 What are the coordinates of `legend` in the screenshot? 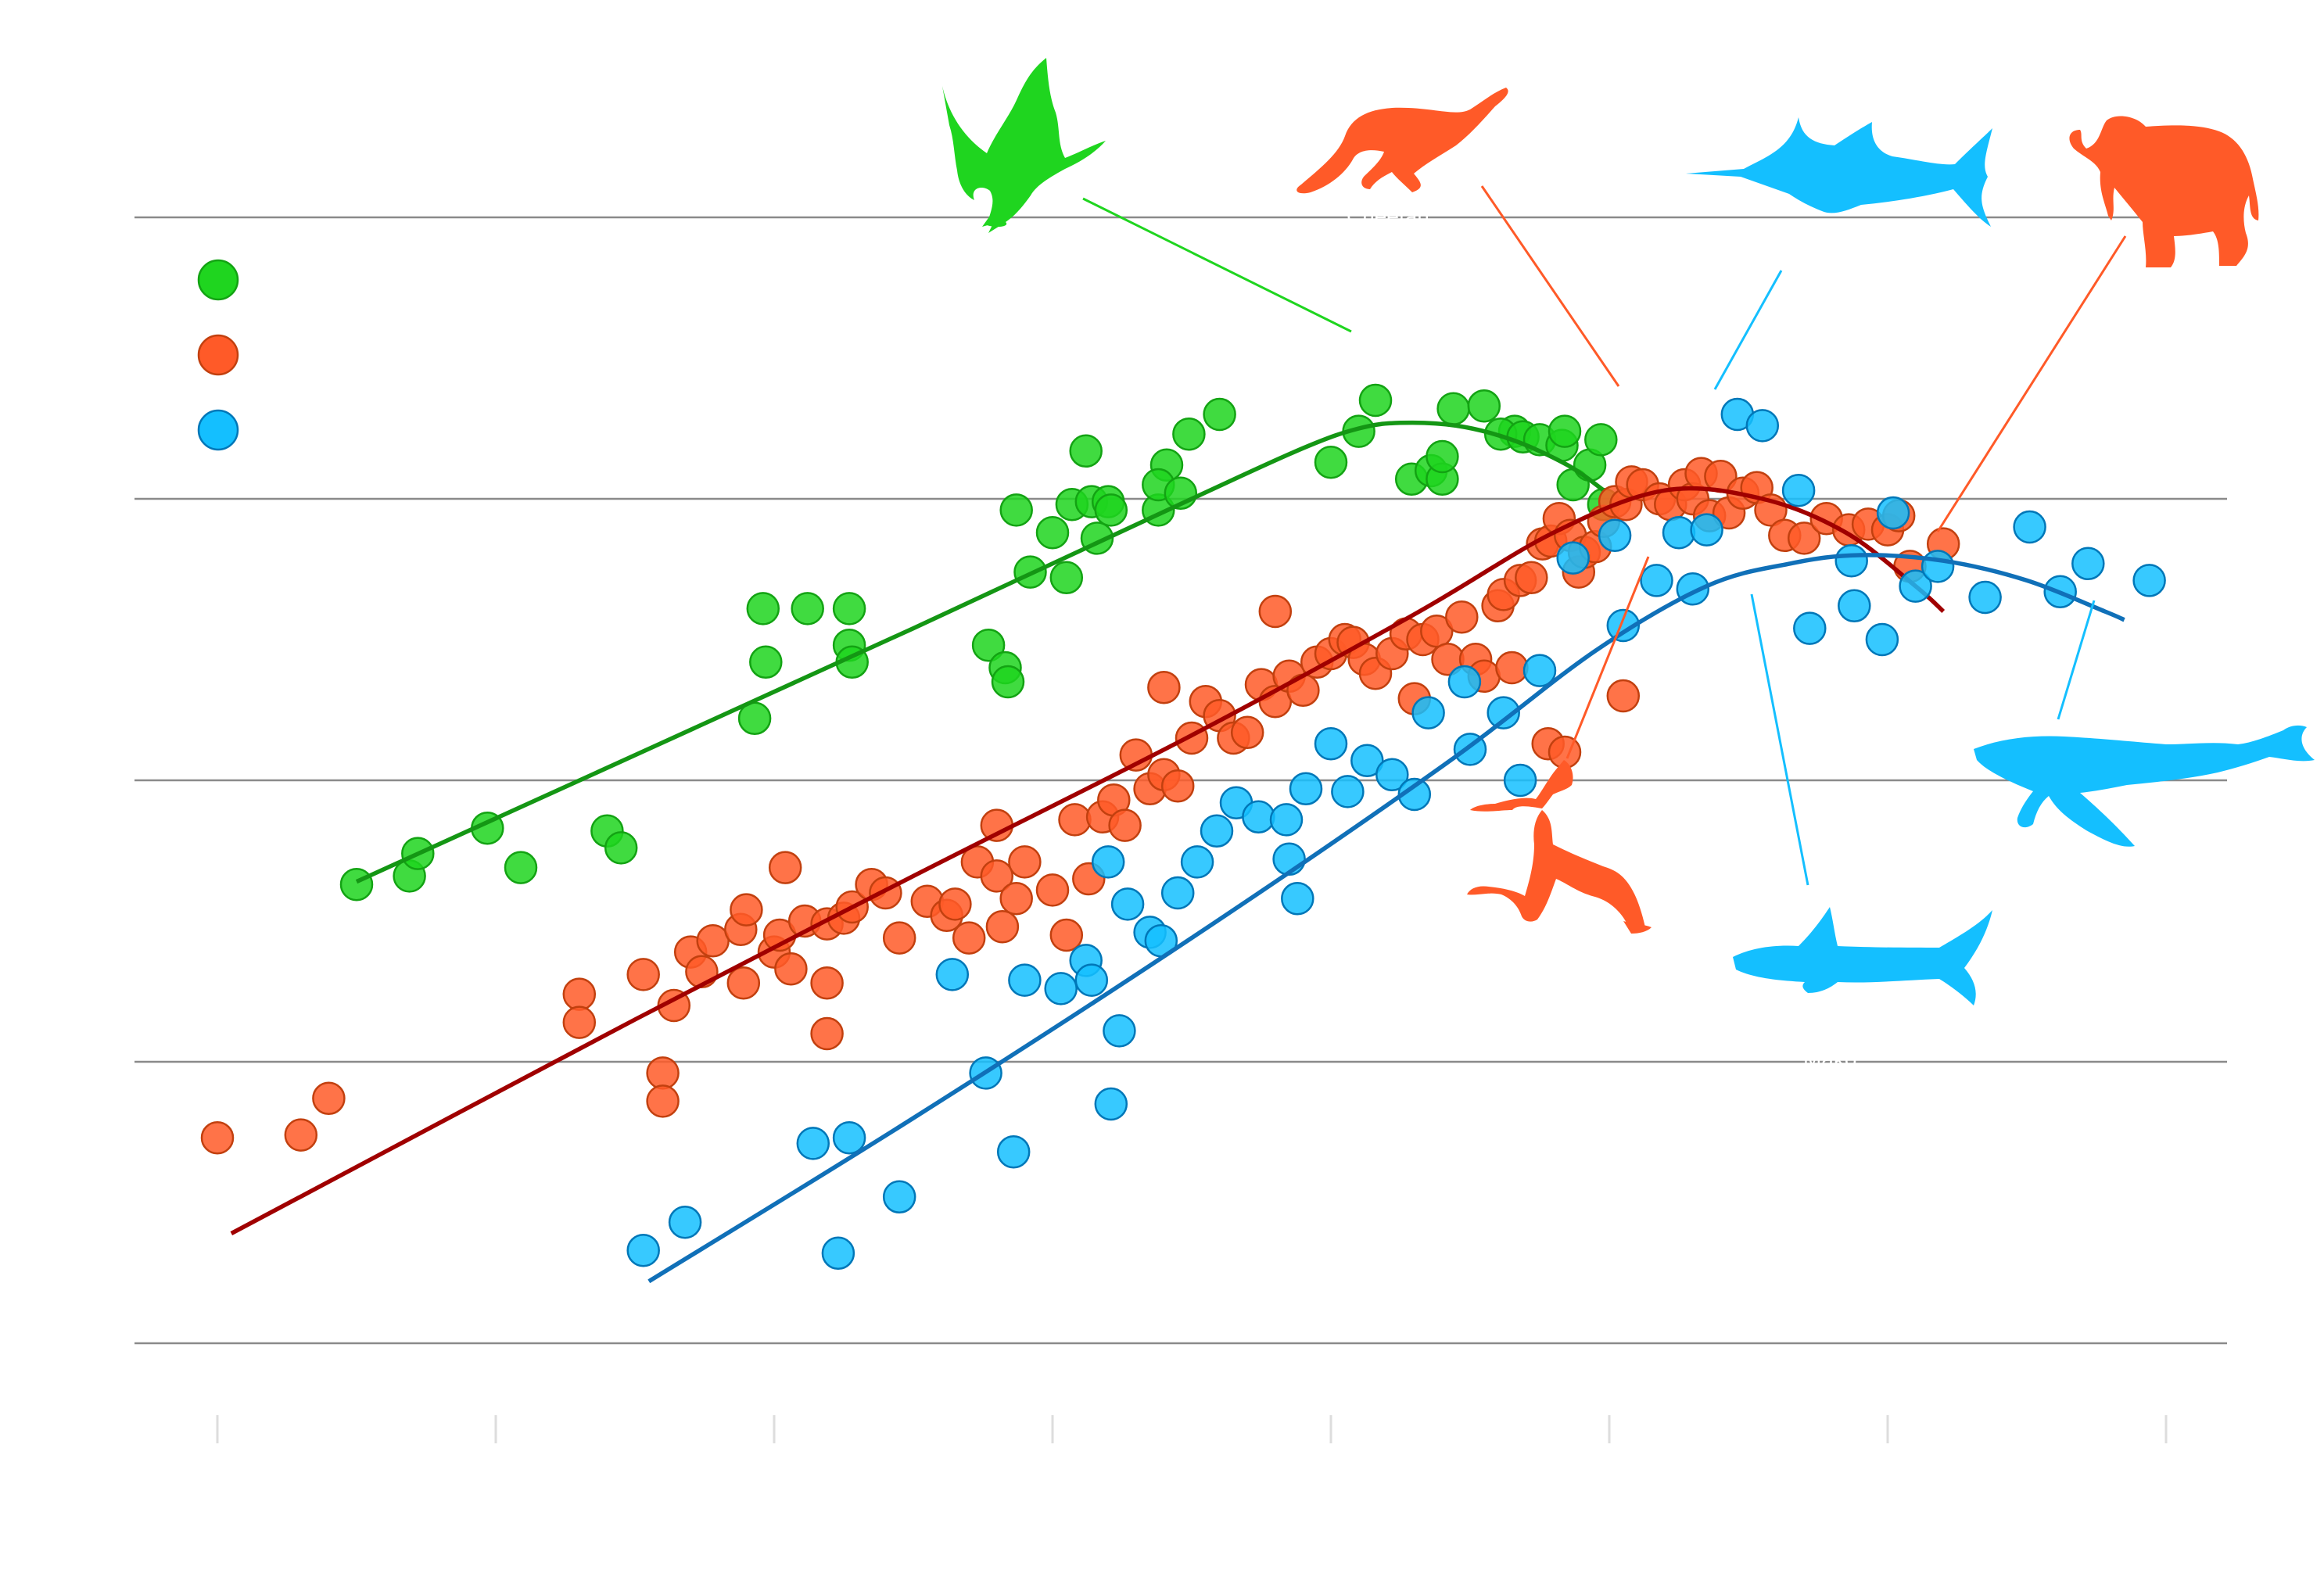 It's located at (218, 355).